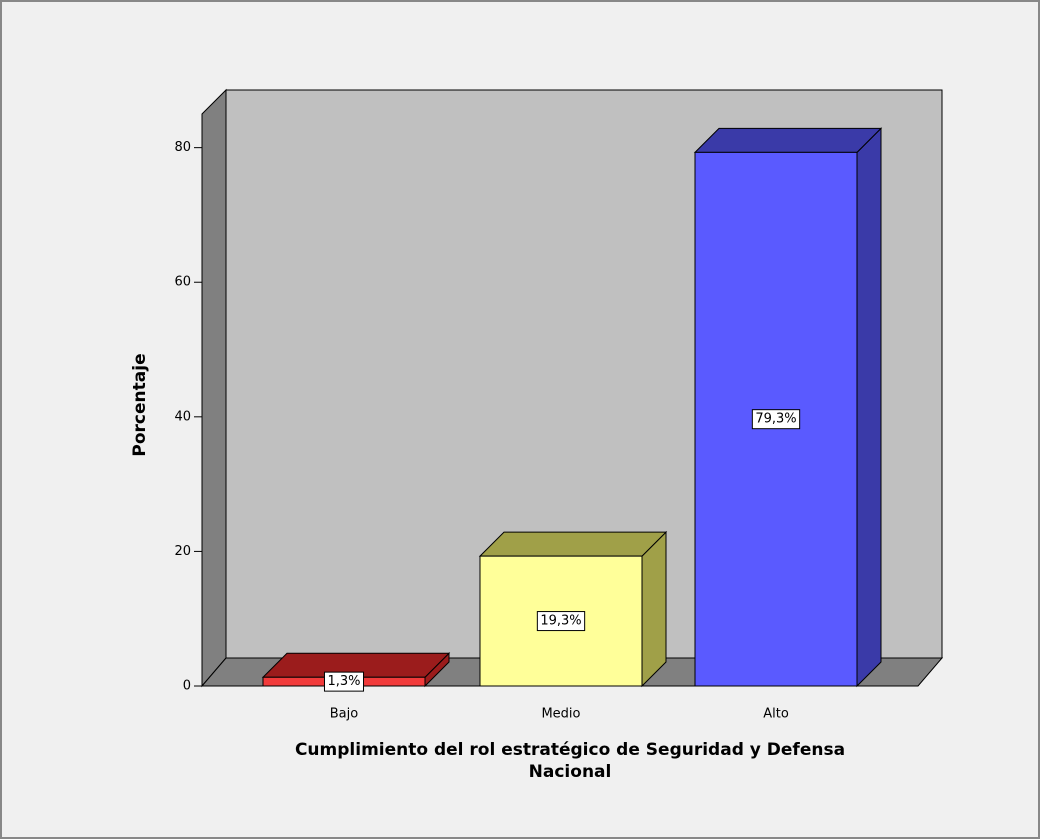  Describe the element at coordinates (182, 147) in the screenshot. I see `y-tick-label: 80` at that location.